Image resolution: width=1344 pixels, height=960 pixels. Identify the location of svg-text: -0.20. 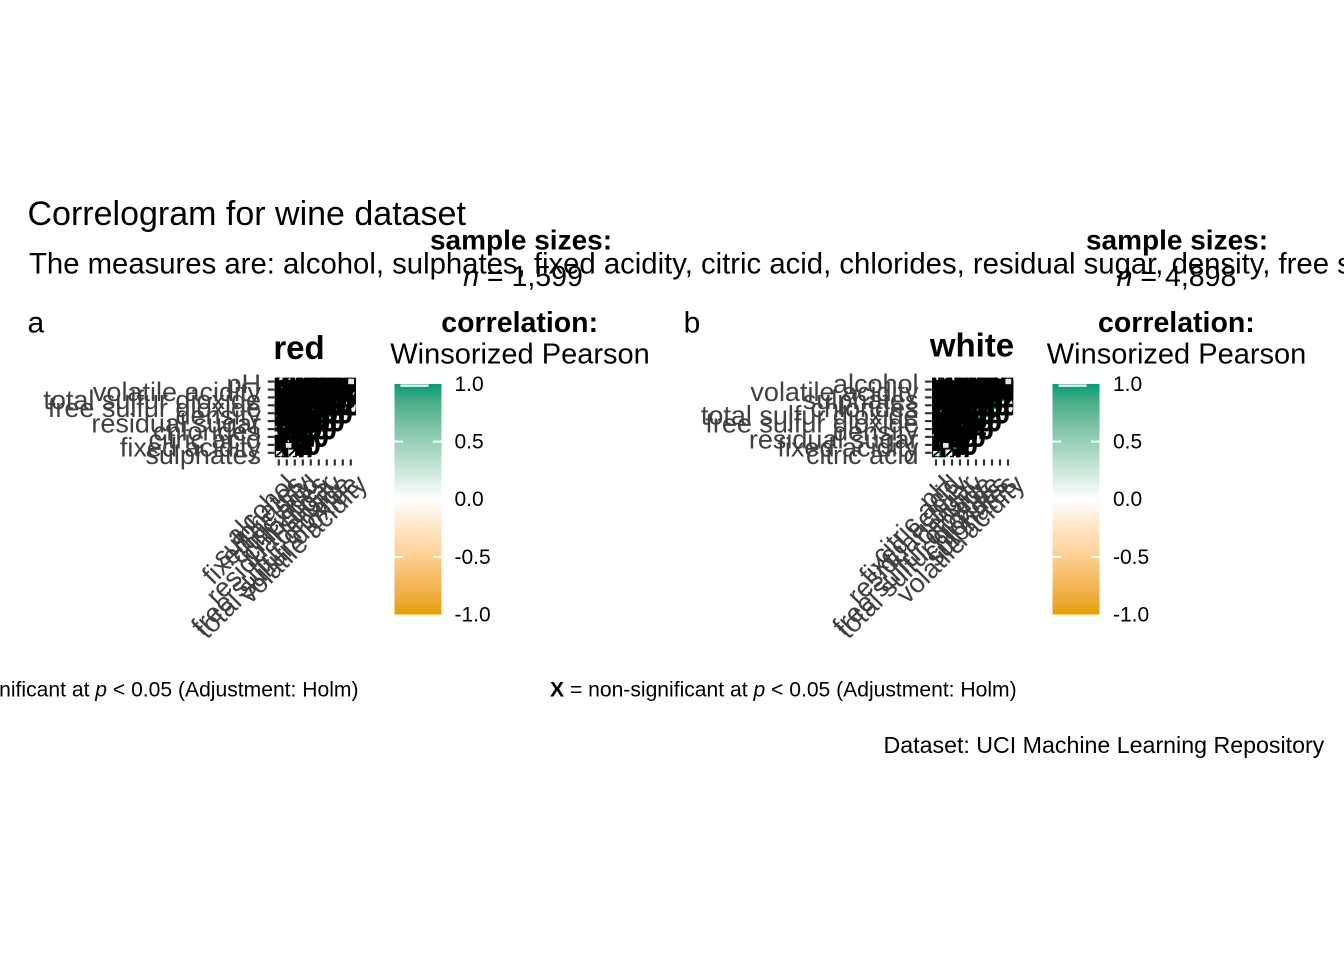
(279, 390).